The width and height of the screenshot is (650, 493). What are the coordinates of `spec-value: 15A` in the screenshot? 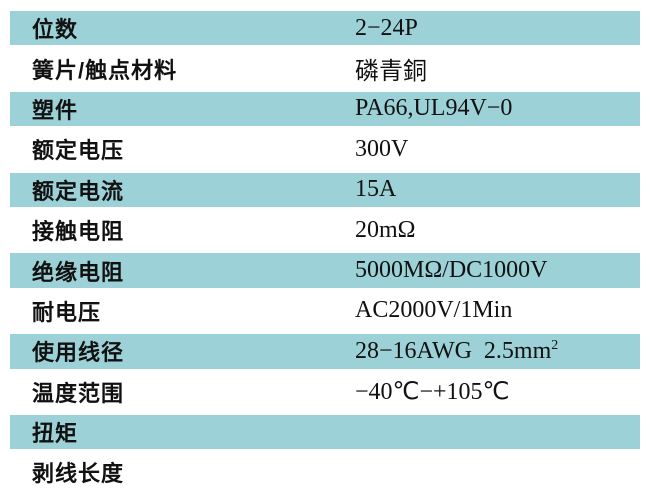 It's located at (376, 189).